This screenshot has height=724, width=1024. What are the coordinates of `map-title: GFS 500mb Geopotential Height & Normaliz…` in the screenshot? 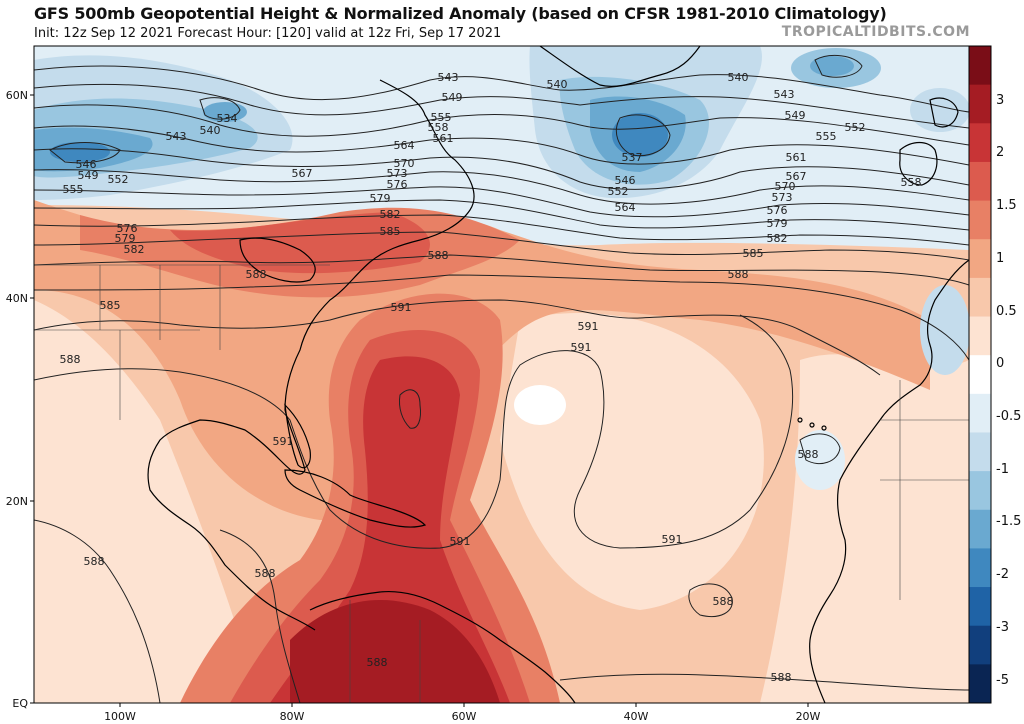 It's located at (460, 13).